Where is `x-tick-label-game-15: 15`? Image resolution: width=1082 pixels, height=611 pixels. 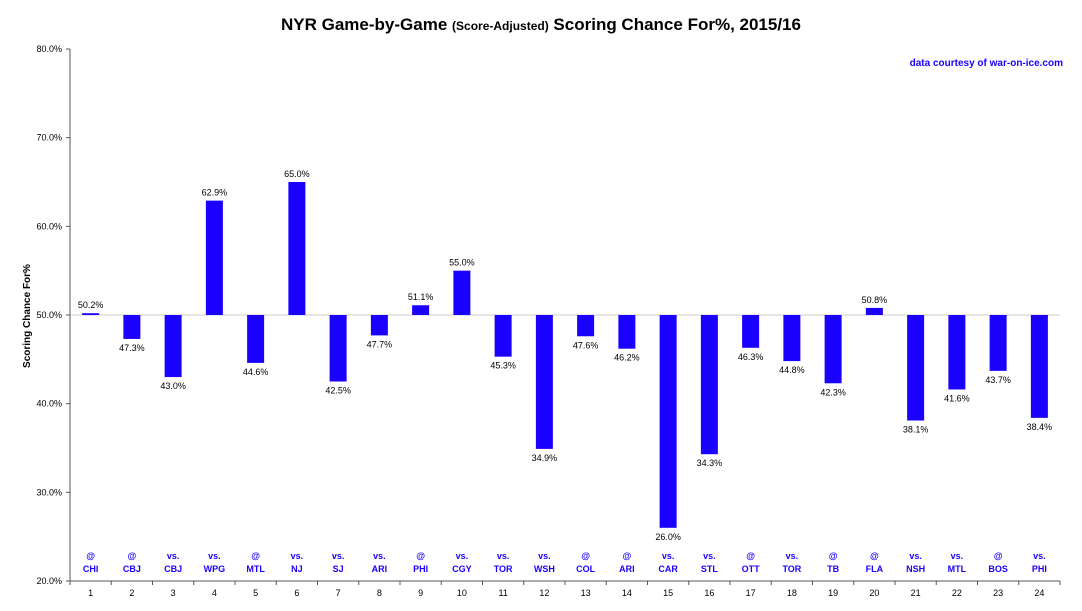 x-tick-label-game-15: 15 is located at coordinates (668, 593).